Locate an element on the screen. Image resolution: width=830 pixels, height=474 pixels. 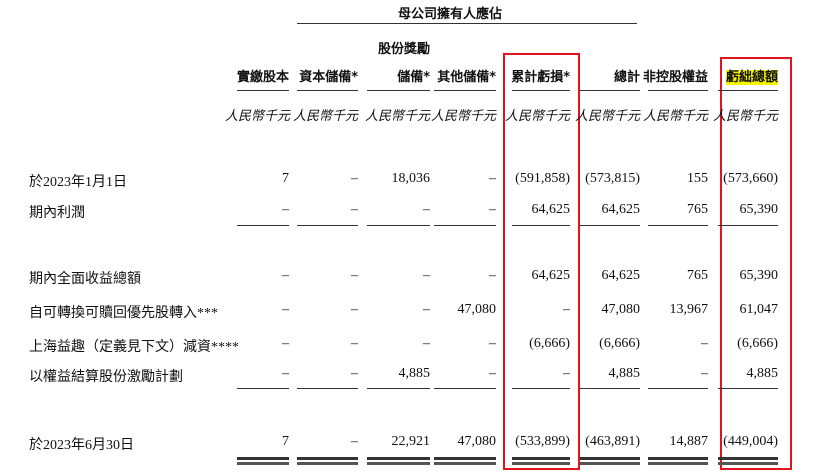
accumulated-losses-highlight-box is located at coordinates (541, 261).